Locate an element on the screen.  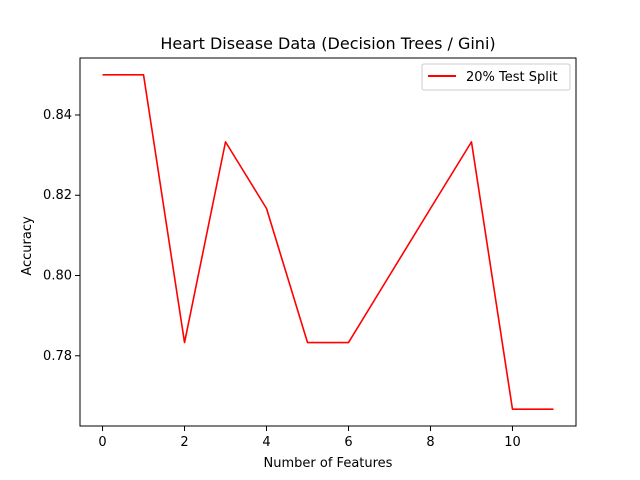
y-tick-label: 0.84 is located at coordinates (57, 115).